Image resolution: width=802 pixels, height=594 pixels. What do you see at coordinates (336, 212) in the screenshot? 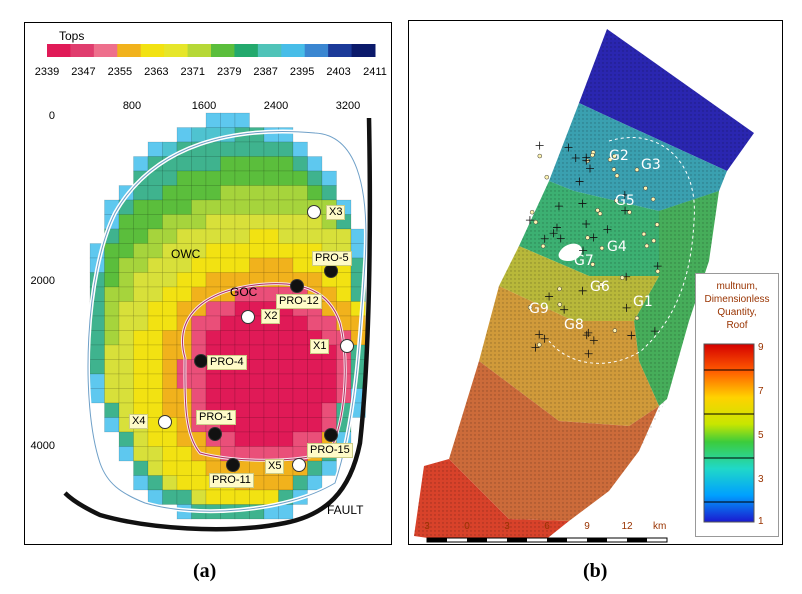
I see `well-label-x3: X3` at bounding box center [336, 212].